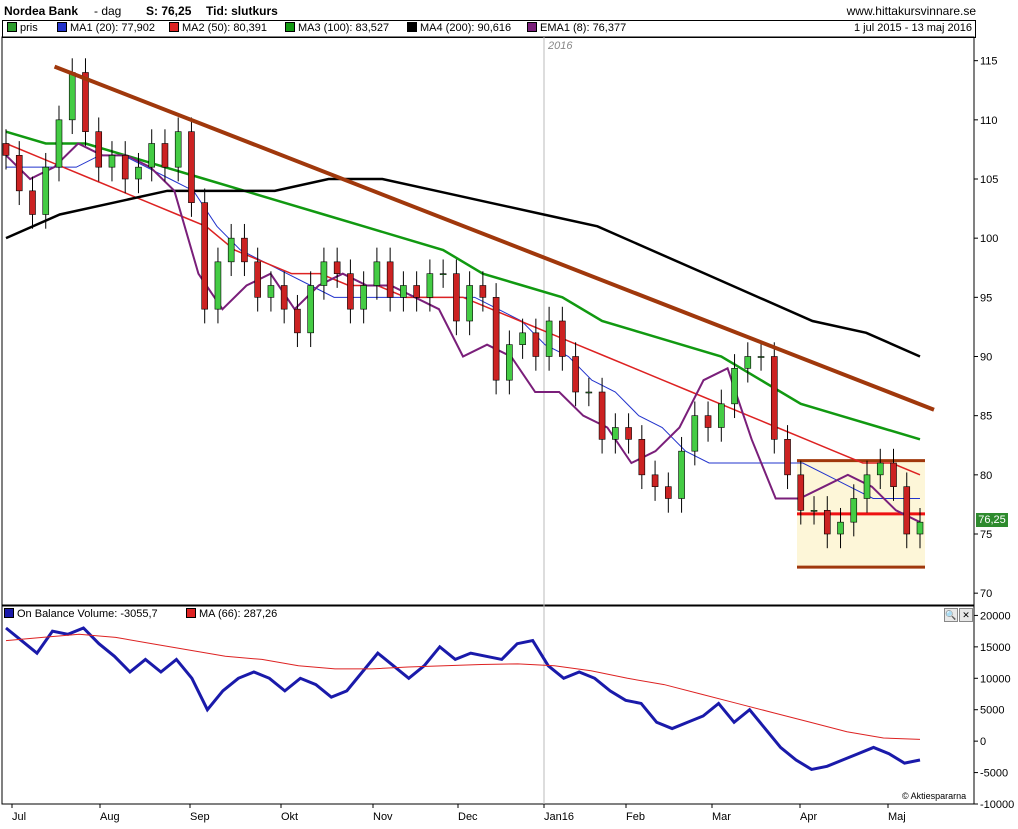 Image resolution: width=1018 pixels, height=829 pixels. I want to click on close-icon: ✕, so click(966, 615).